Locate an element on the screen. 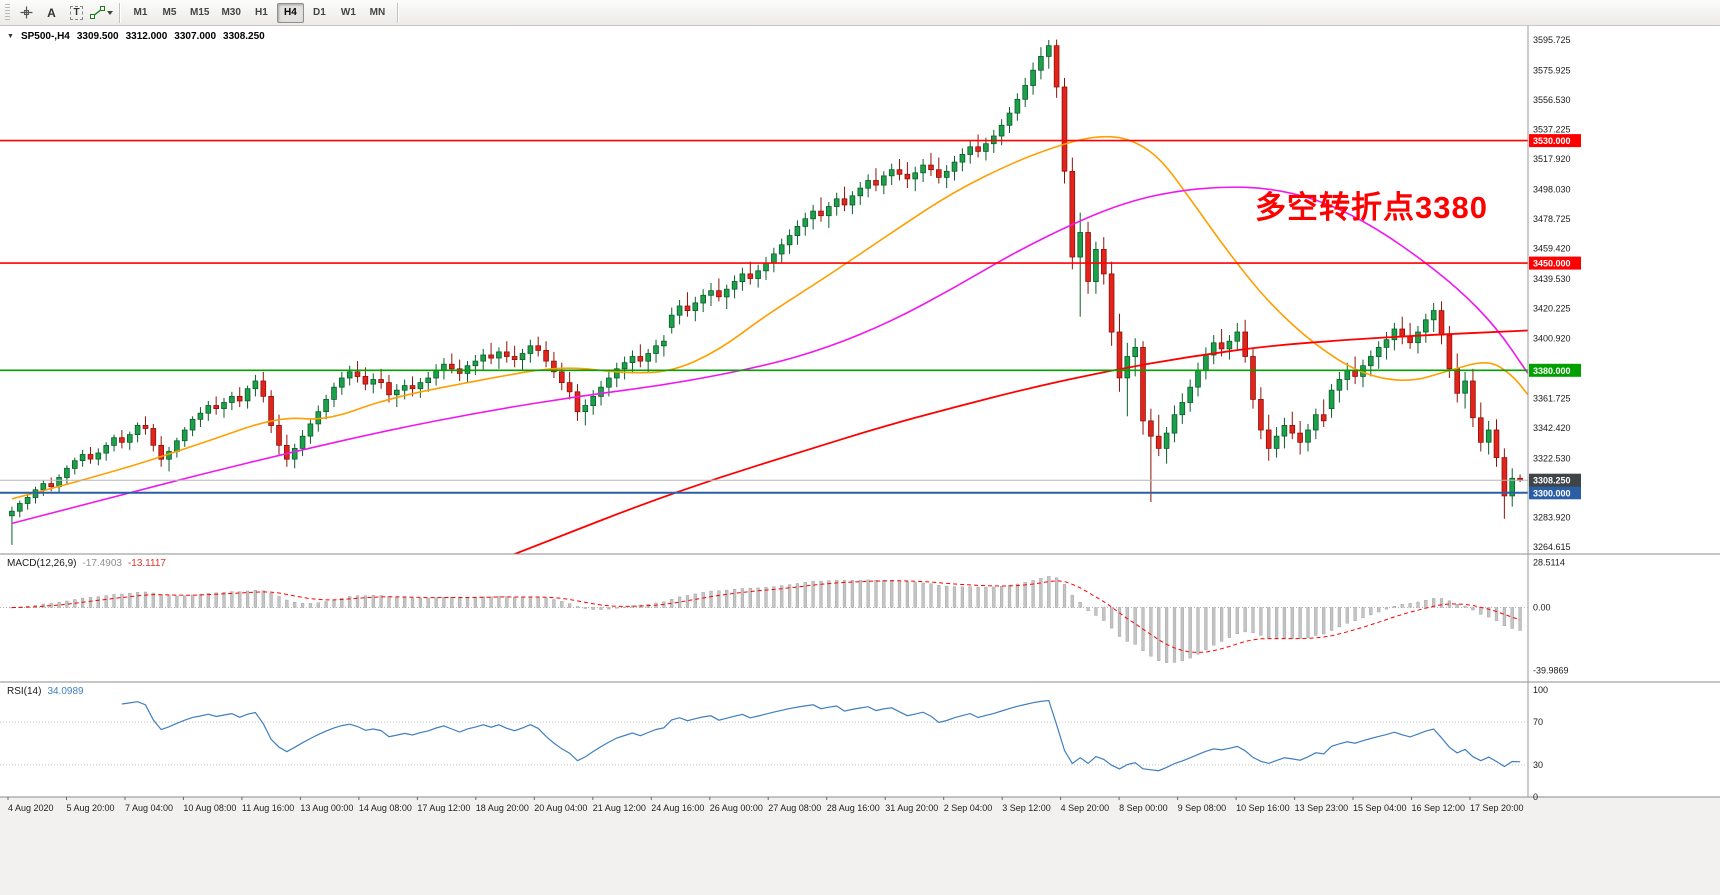 The image size is (1720, 895). svg-text: 30 is located at coordinates (1538, 765).